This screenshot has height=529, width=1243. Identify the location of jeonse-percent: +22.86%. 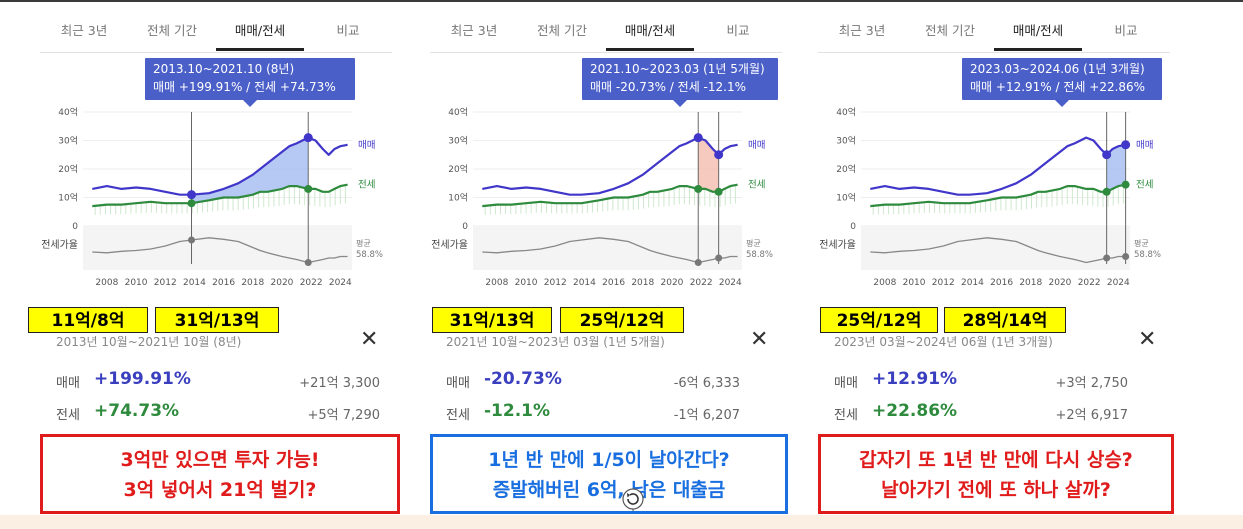
(915, 411).